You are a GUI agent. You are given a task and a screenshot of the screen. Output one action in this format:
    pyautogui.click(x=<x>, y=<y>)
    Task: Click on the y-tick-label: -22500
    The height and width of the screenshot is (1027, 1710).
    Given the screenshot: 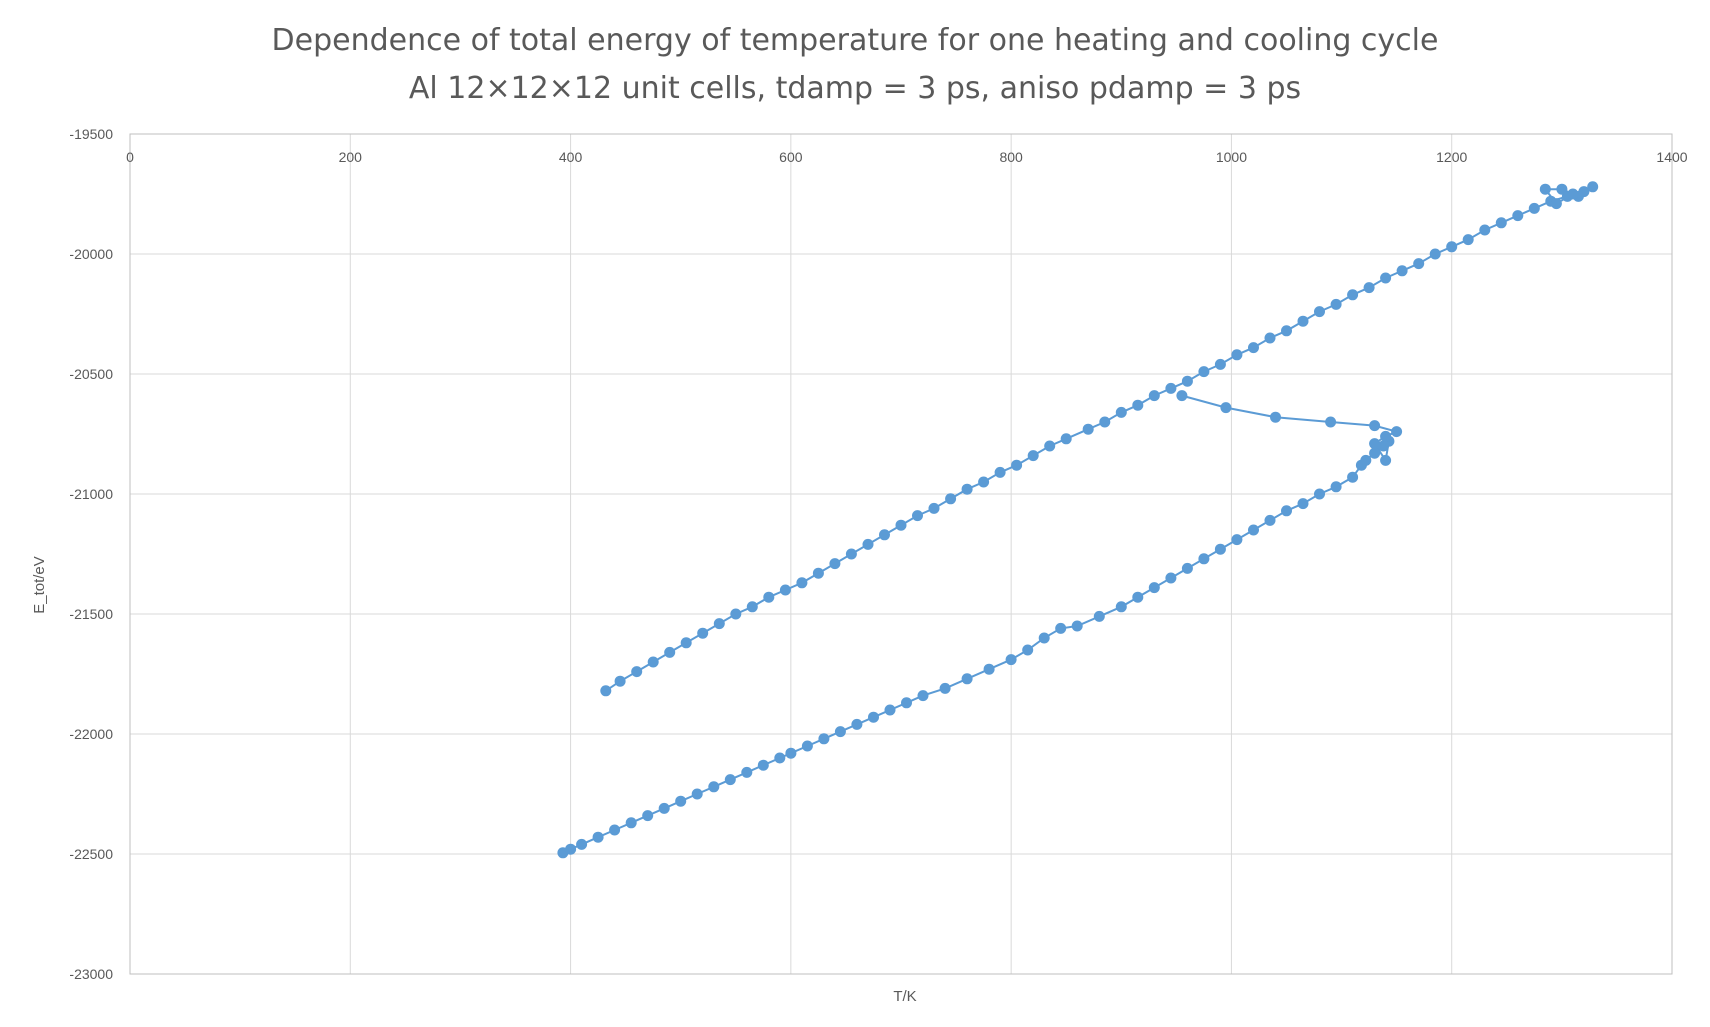 What is the action you would take?
    pyautogui.click(x=91, y=854)
    